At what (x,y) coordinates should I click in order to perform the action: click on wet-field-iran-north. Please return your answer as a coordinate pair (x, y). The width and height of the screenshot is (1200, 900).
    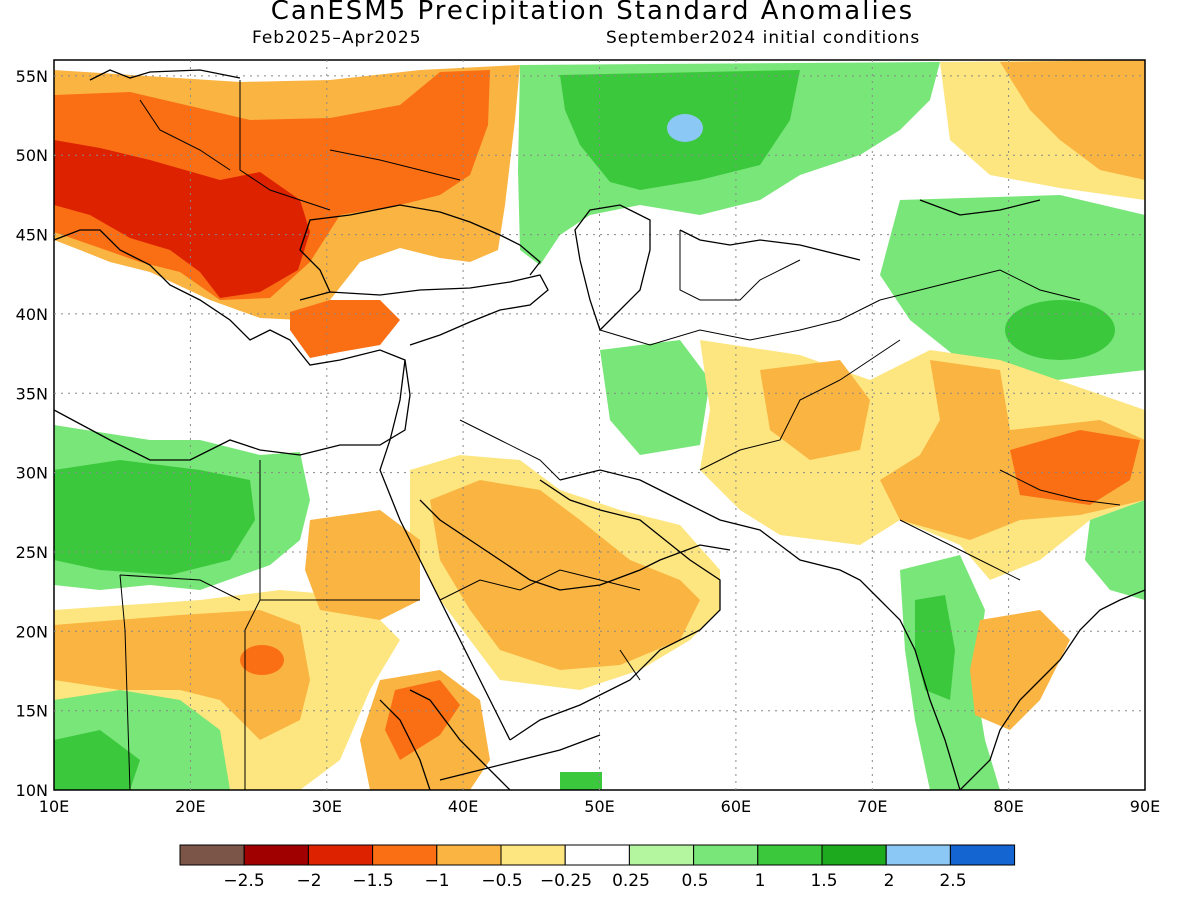
    Looking at the image, I should click on (655, 397).